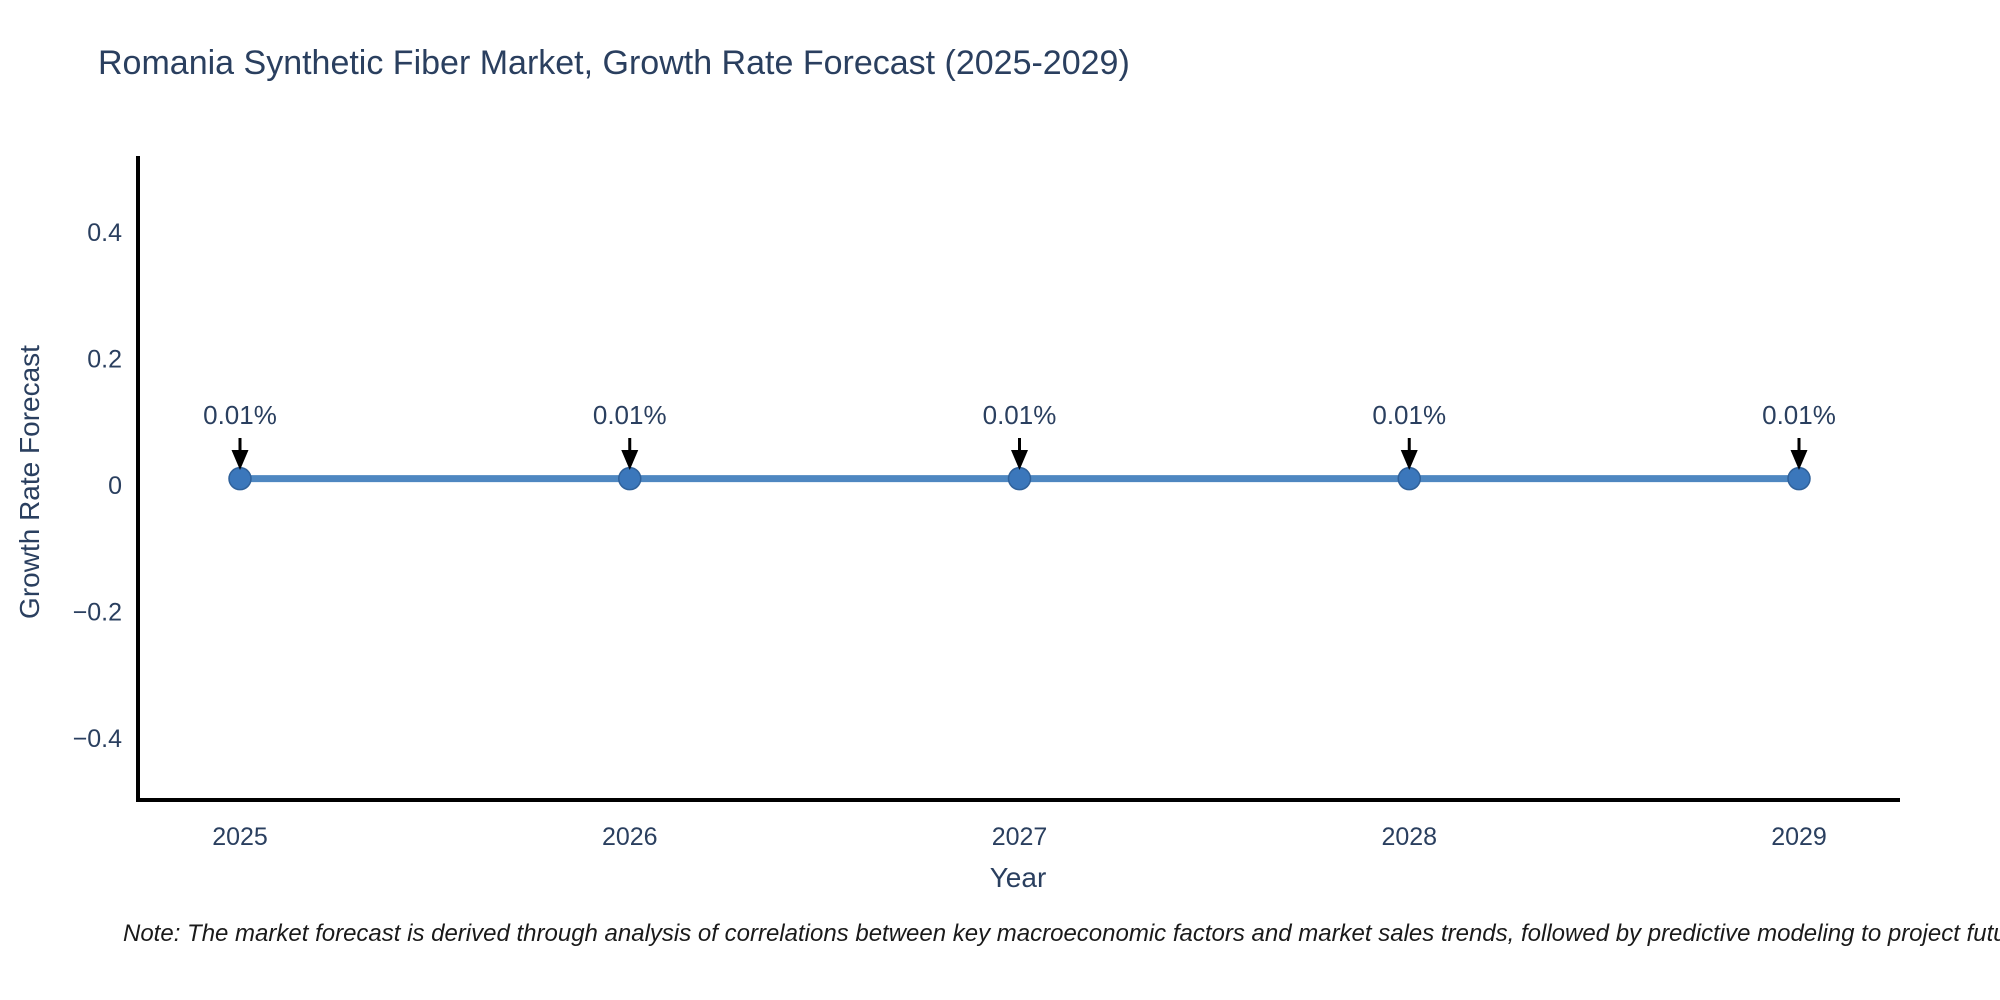 The height and width of the screenshot is (1000, 2000). Describe the element at coordinates (104, 233) in the screenshot. I see `y-tick-label: 0.4` at that location.